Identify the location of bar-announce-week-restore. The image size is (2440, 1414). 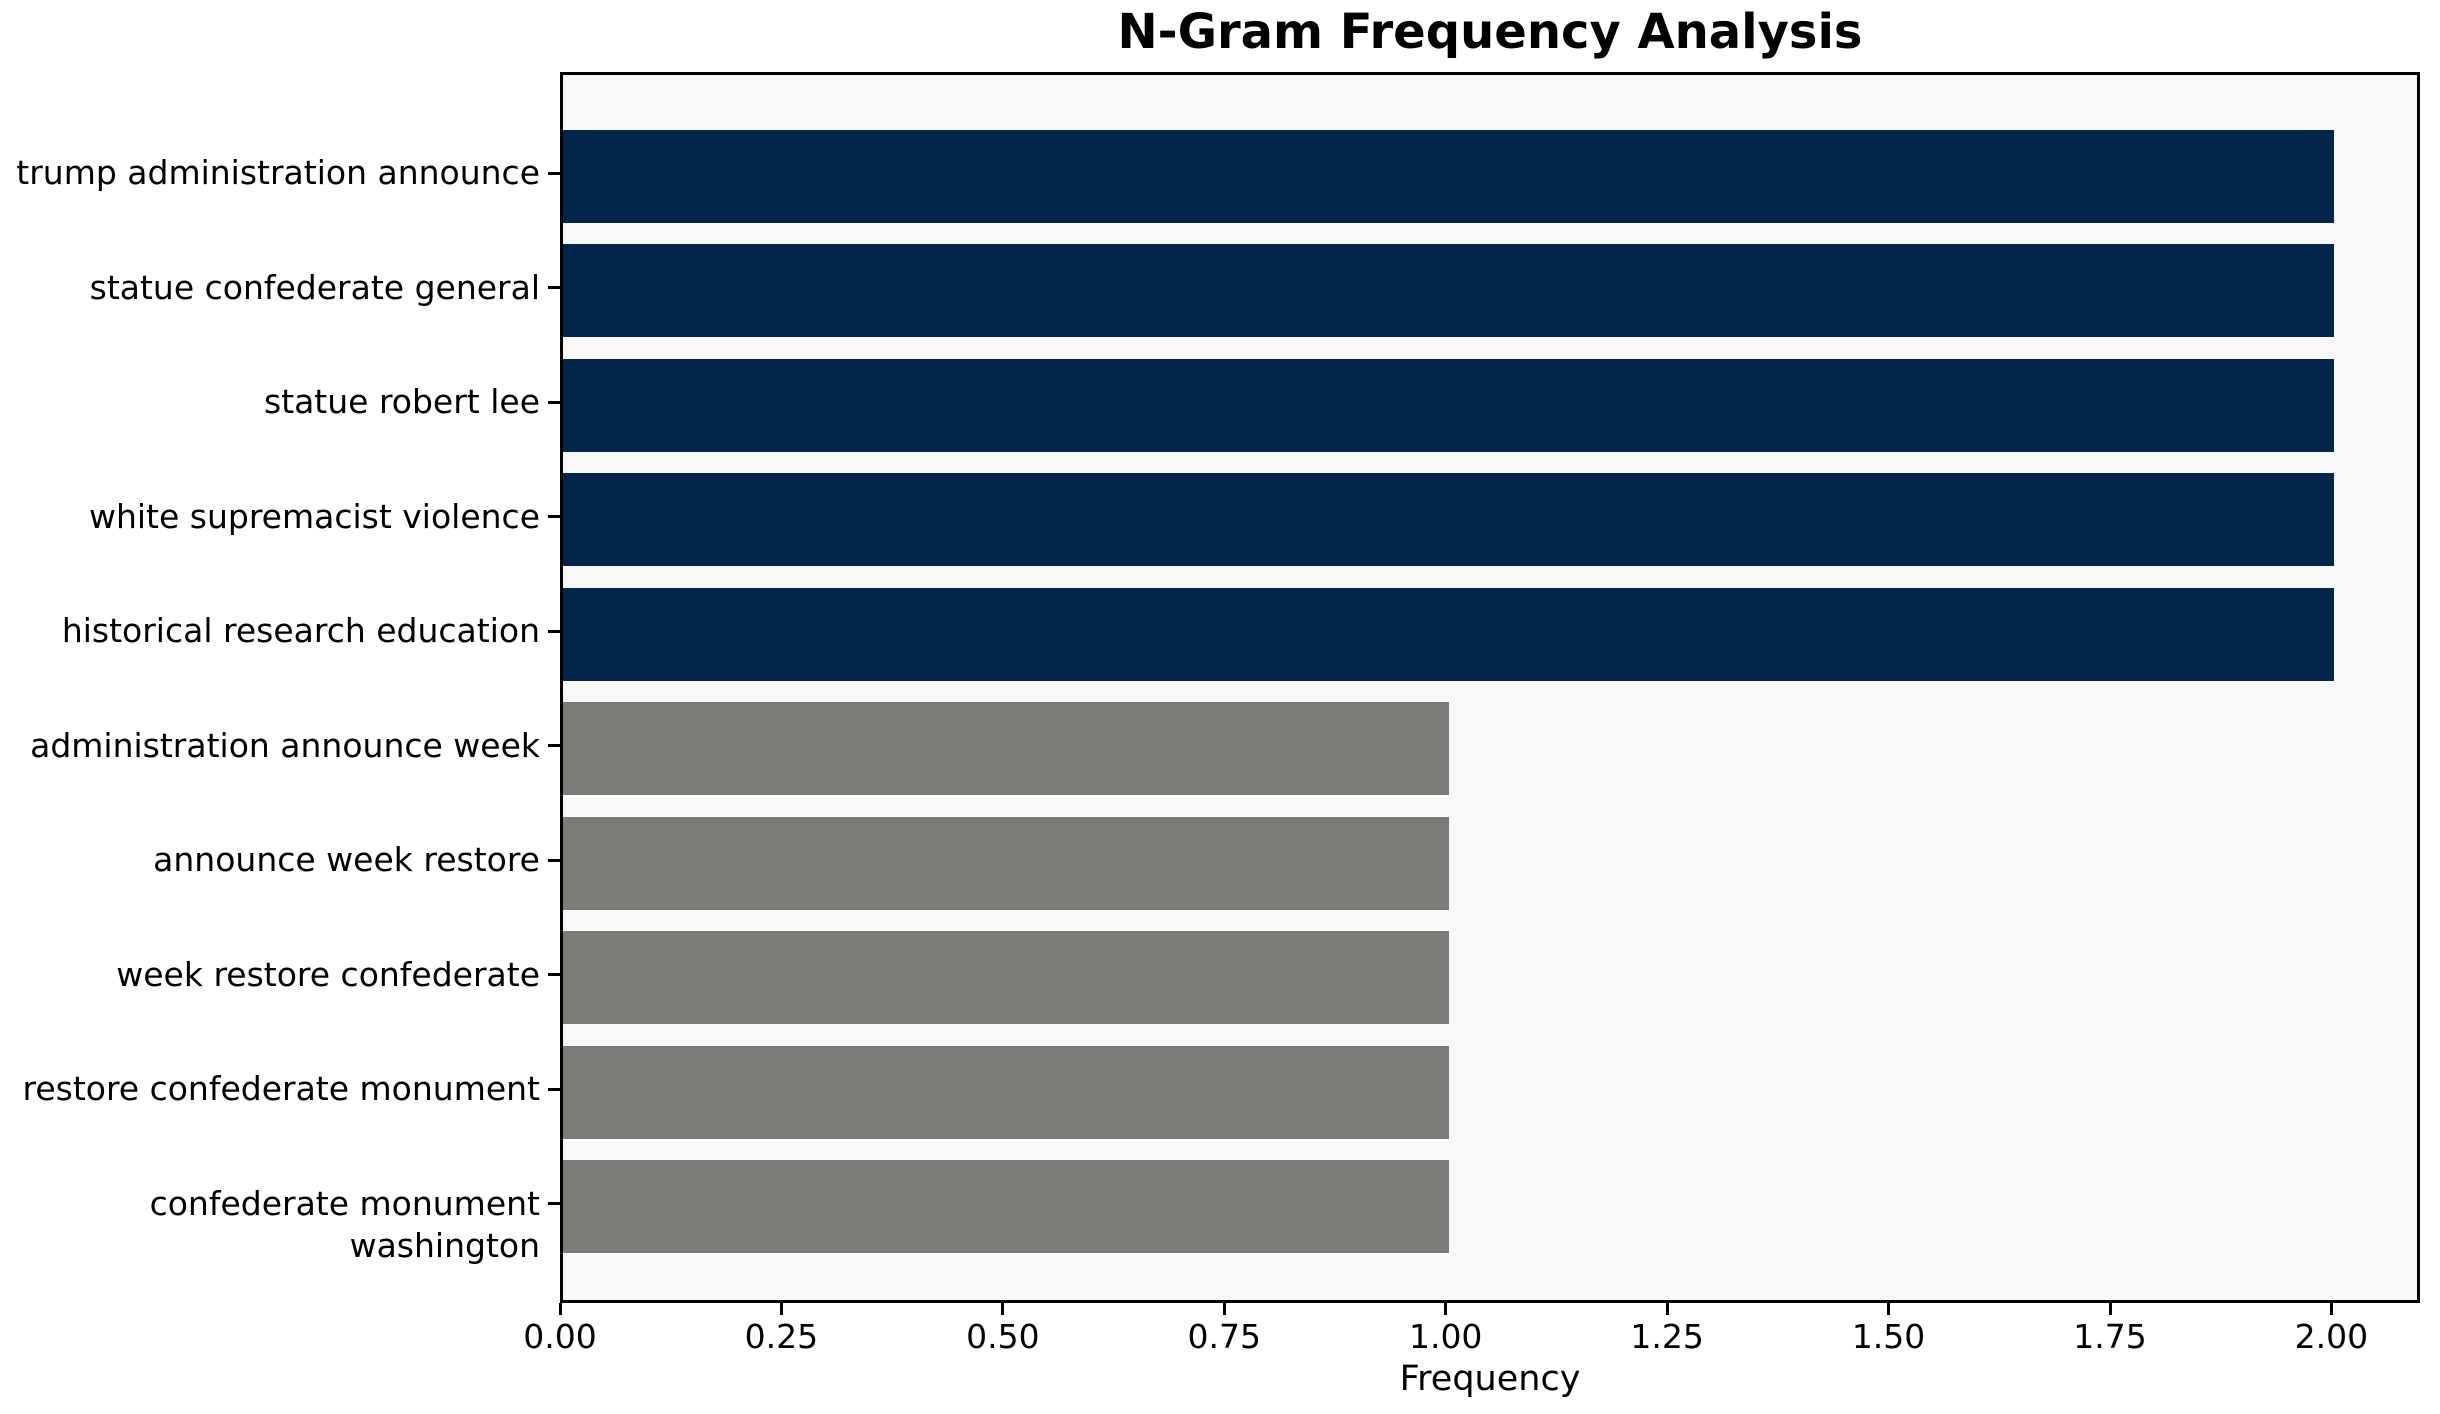
(1006, 863).